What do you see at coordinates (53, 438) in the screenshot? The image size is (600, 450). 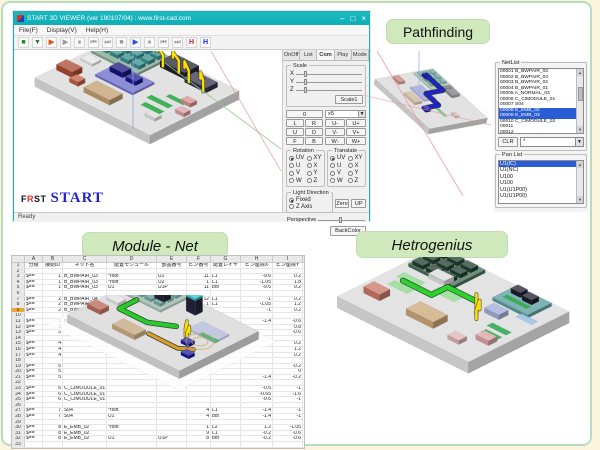 I see `data-cell: 8` at bounding box center [53, 438].